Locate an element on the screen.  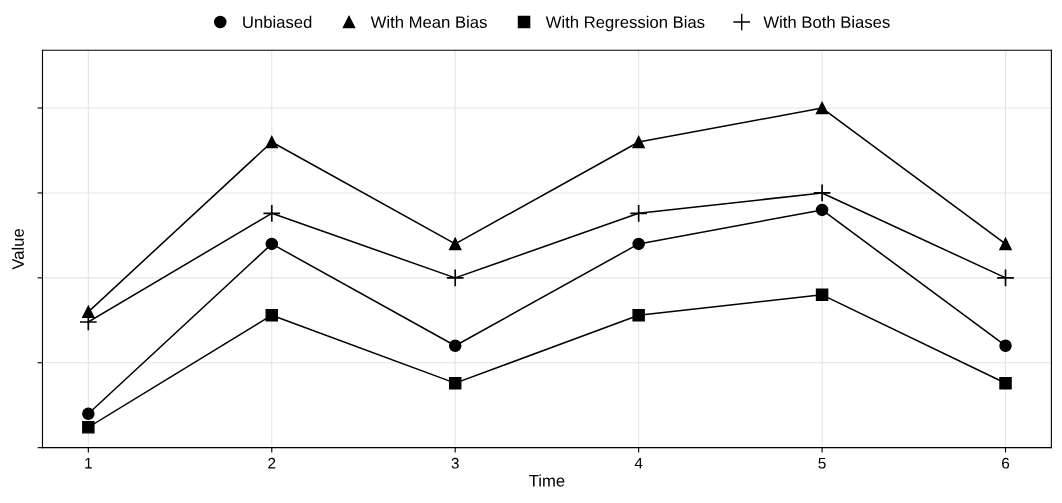
x-tick-label: 3 is located at coordinates (455, 463).